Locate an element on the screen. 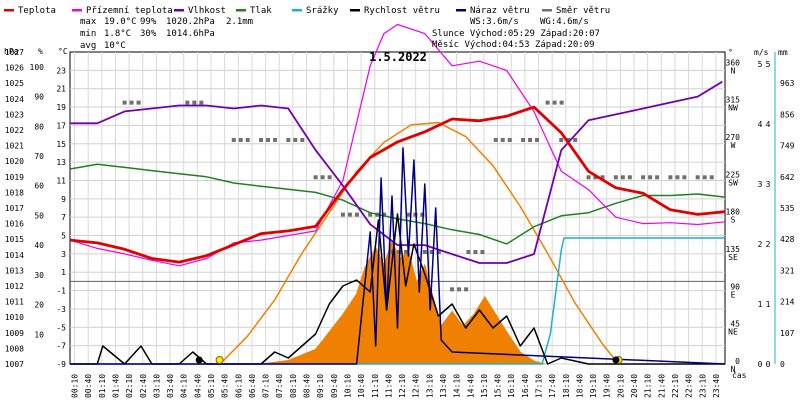  wm-tick-label: 535 is located at coordinates (787, 208).